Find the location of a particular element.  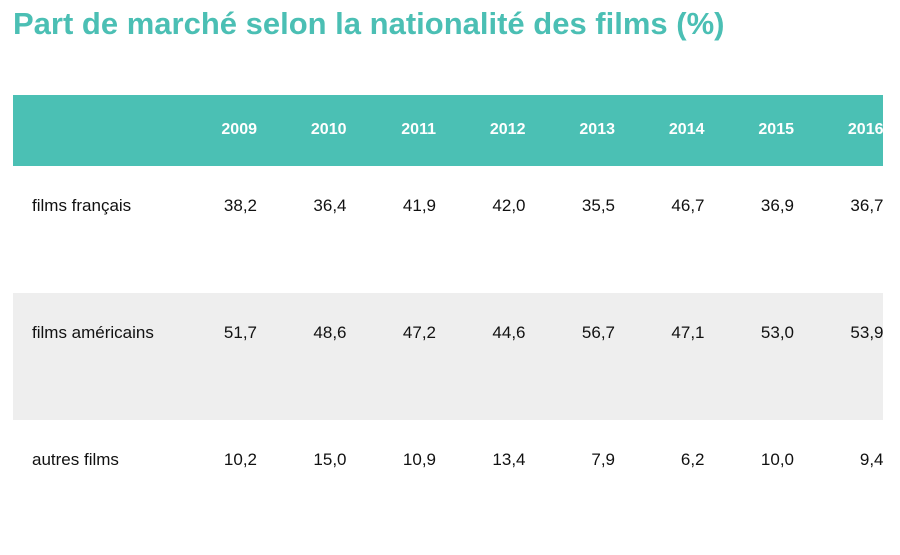

table-cell: 35,5 is located at coordinates (598, 205).